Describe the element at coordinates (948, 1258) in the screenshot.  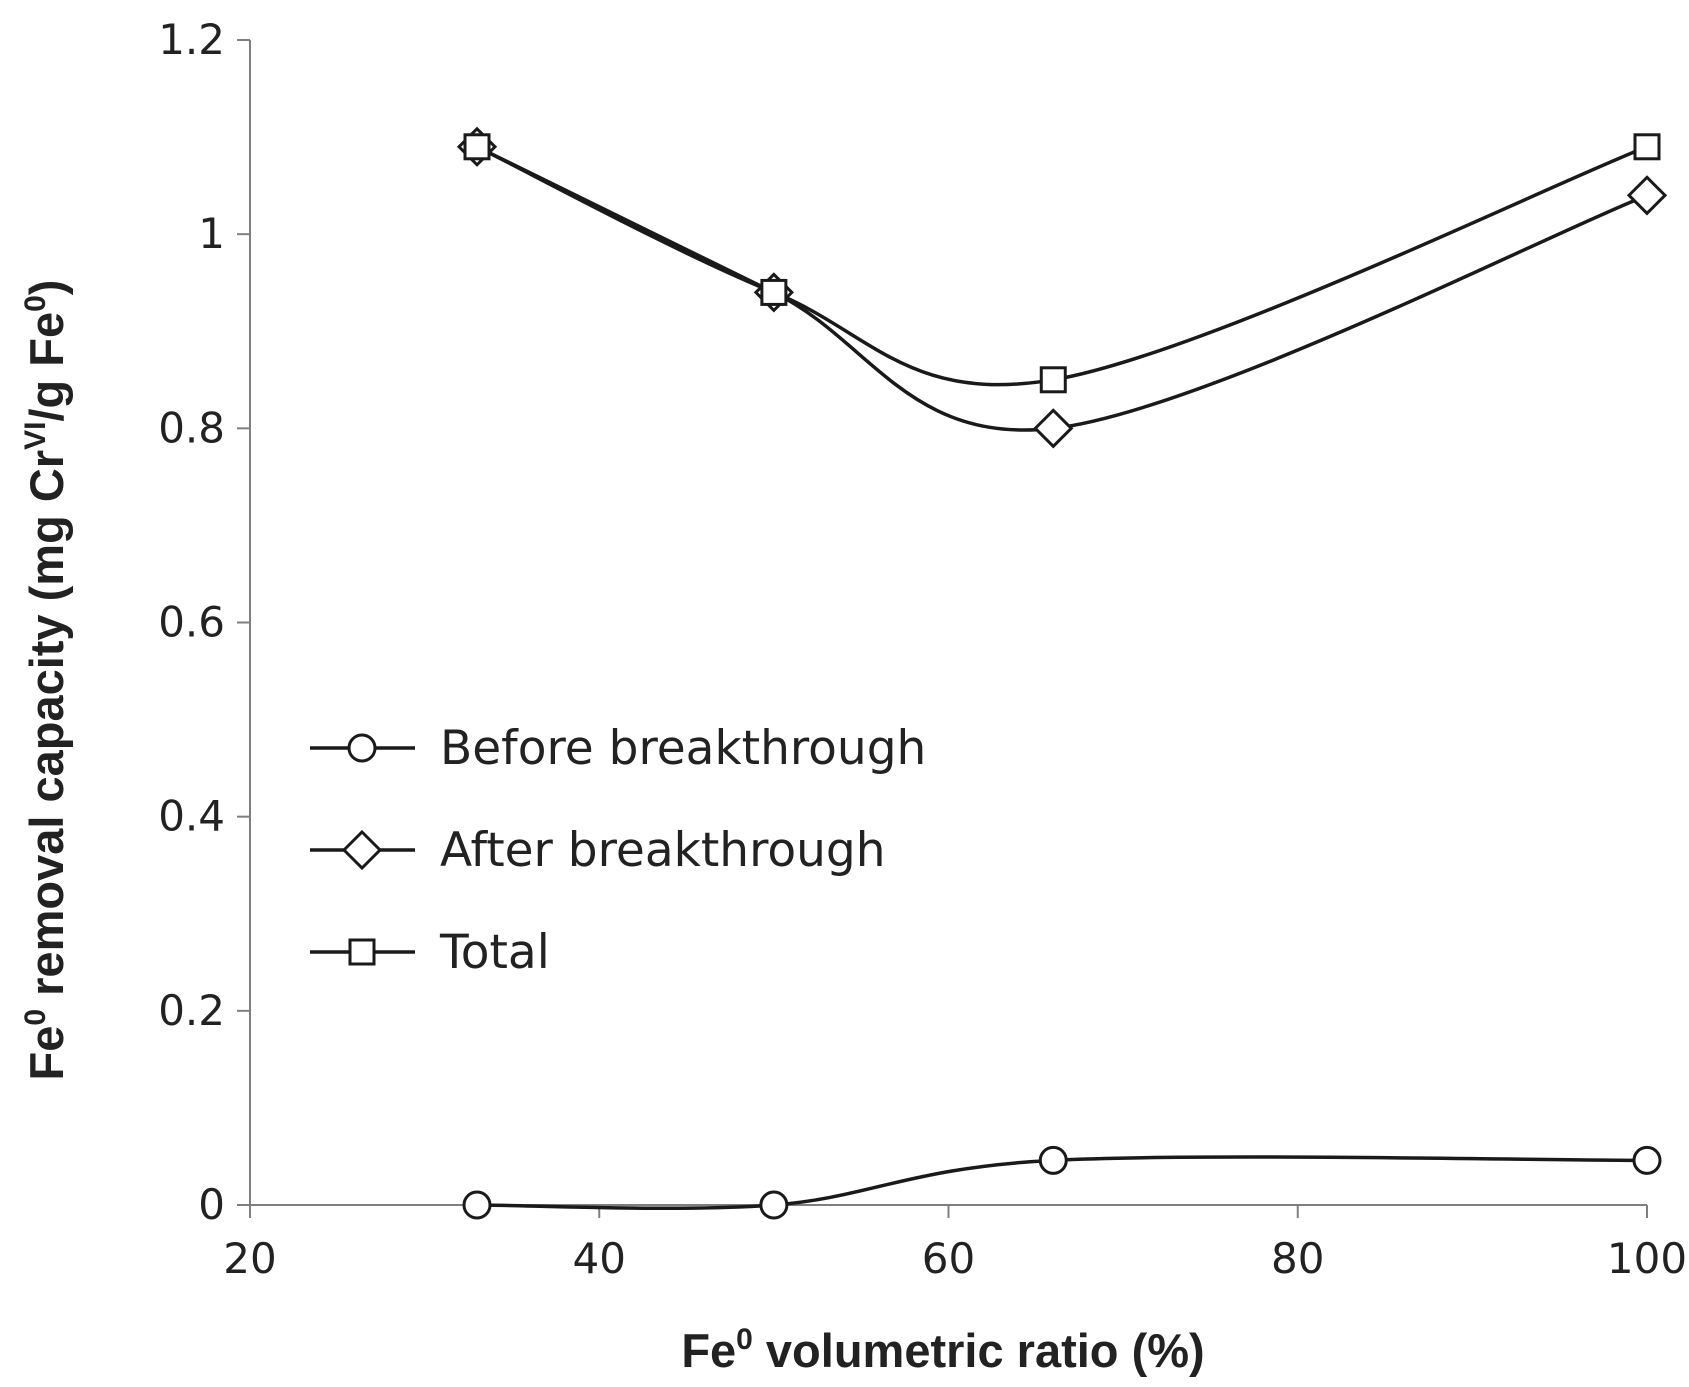
I see `x-tick-label: 60` at that location.